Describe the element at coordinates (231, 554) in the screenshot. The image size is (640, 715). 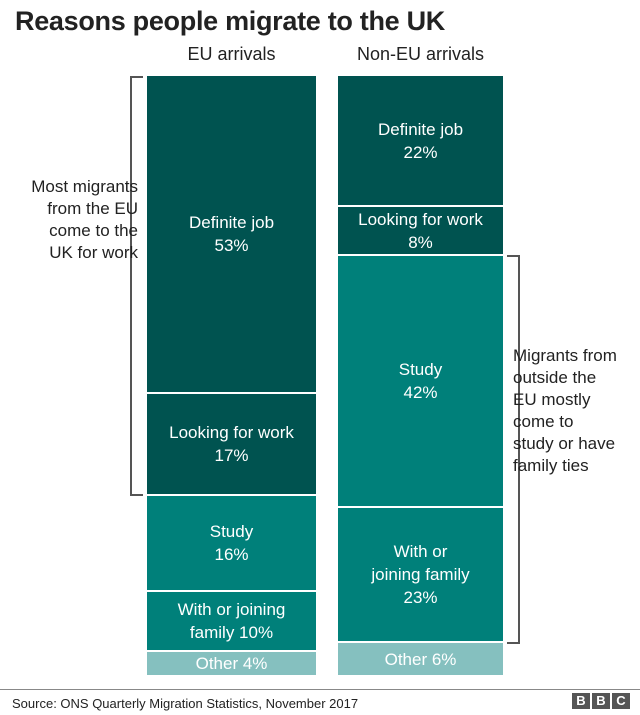
I see `segment-value: 16%` at that location.